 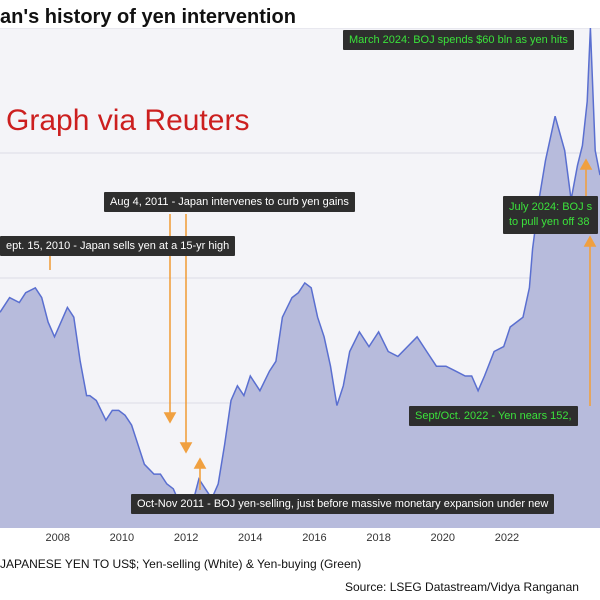 What do you see at coordinates (493, 416) in the screenshot?
I see `annotation-sept-oct-2022: Sept/Oct. 2022 - Yen nears 152,` at bounding box center [493, 416].